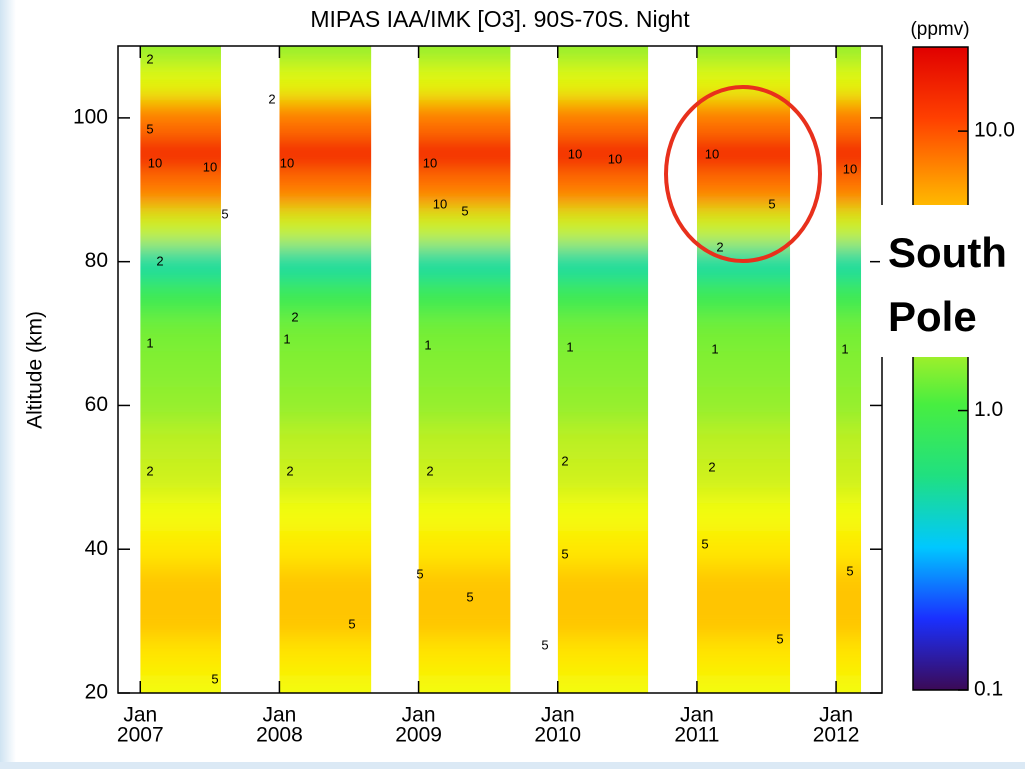  What do you see at coordinates (932, 316) in the screenshot?
I see `annotation: Pole` at bounding box center [932, 316].